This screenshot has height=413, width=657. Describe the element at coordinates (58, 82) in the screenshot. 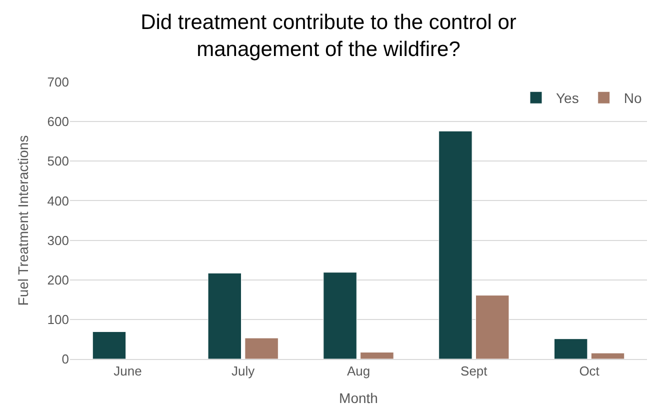

I see `y-tick-label: 700` at that location.